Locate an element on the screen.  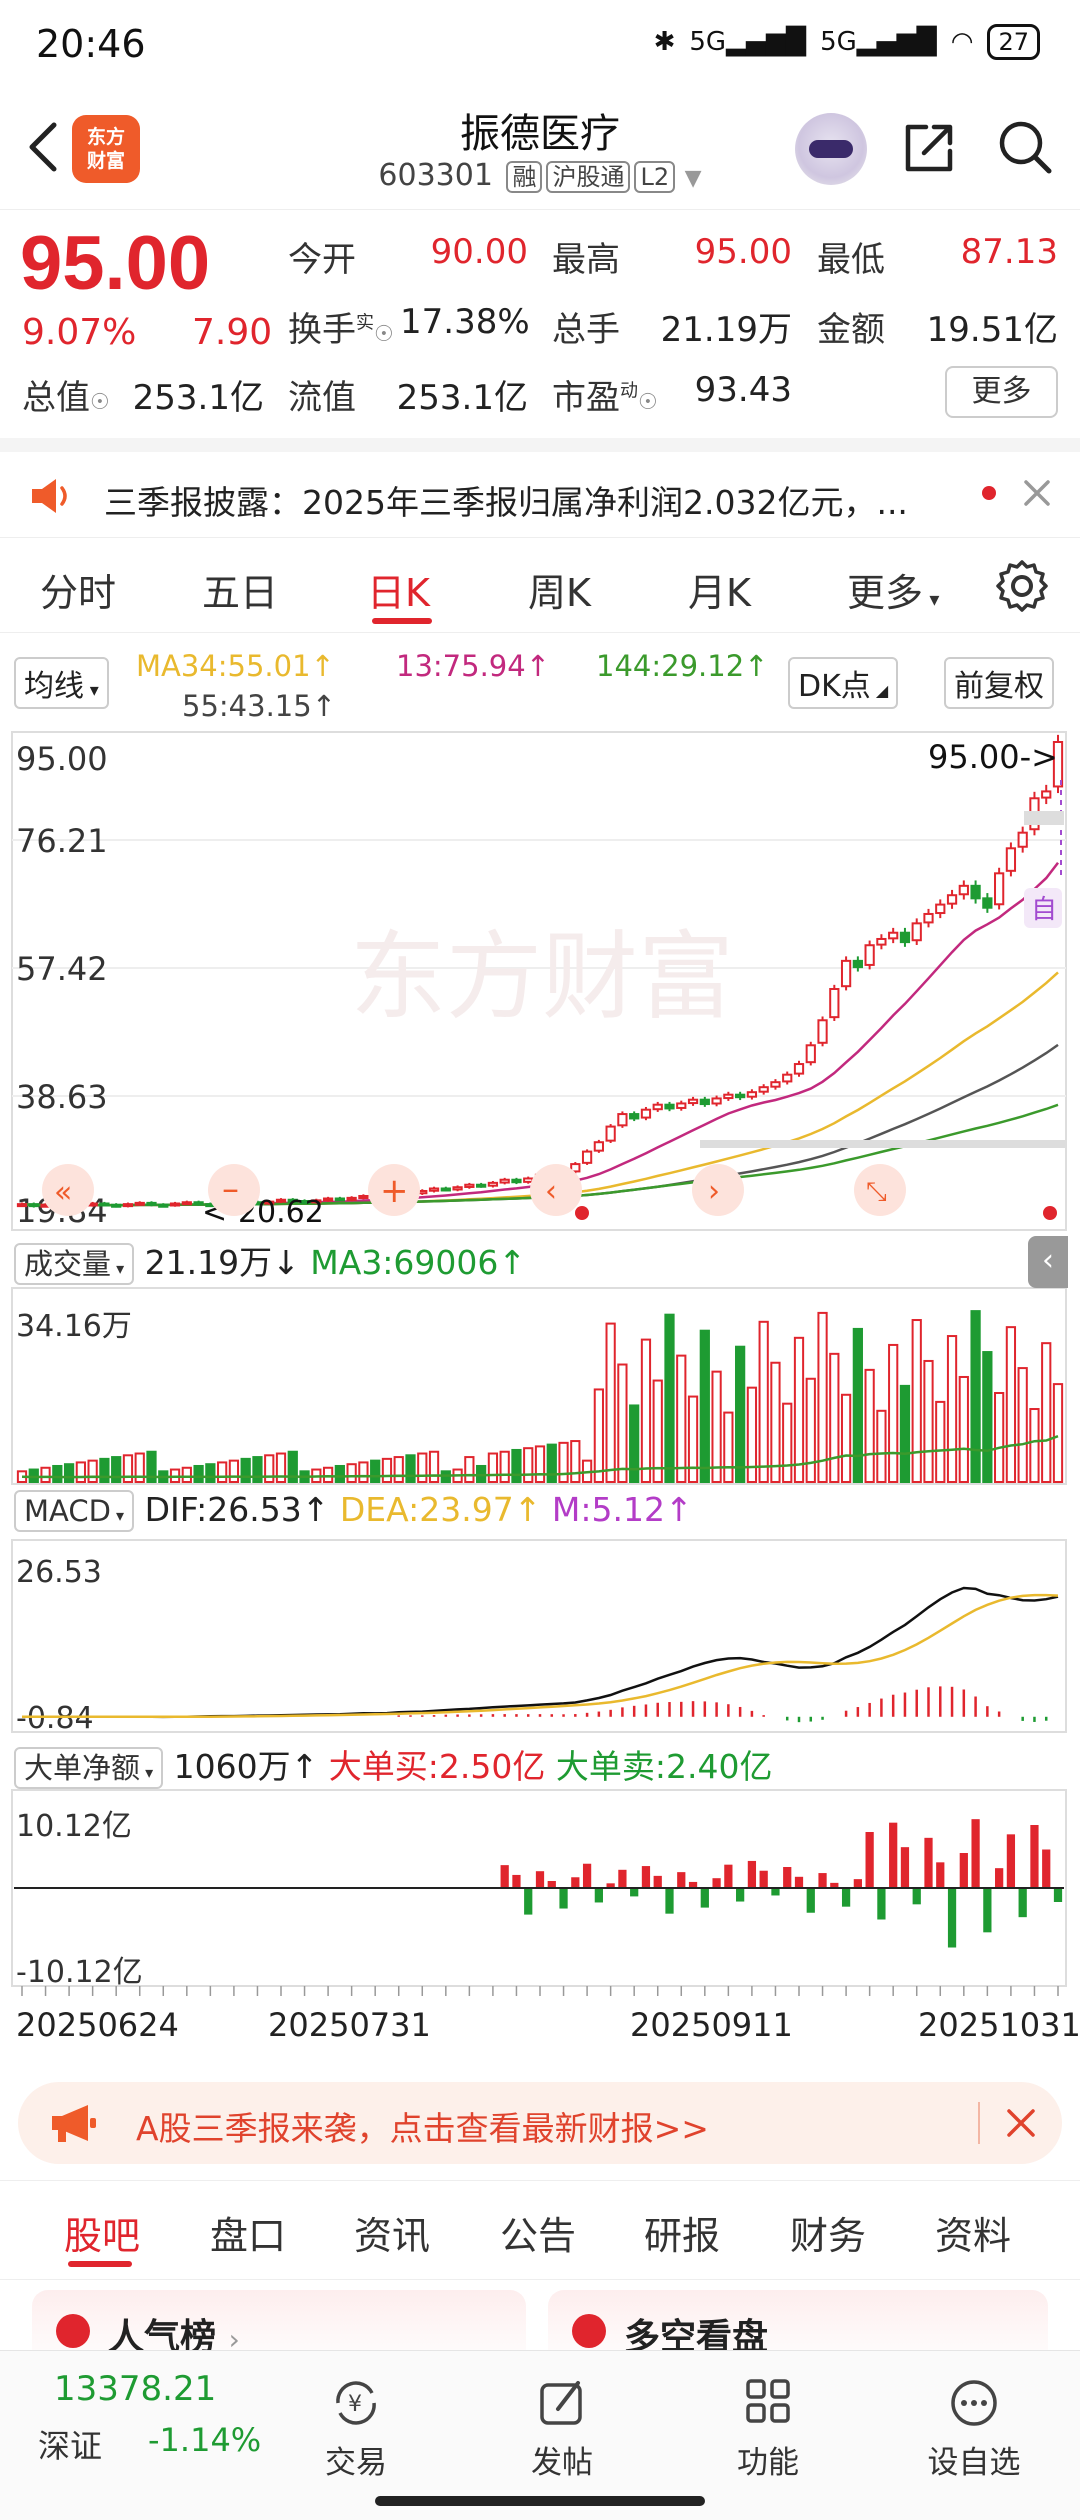
minus-icon: – is located at coordinates (230, 1189).